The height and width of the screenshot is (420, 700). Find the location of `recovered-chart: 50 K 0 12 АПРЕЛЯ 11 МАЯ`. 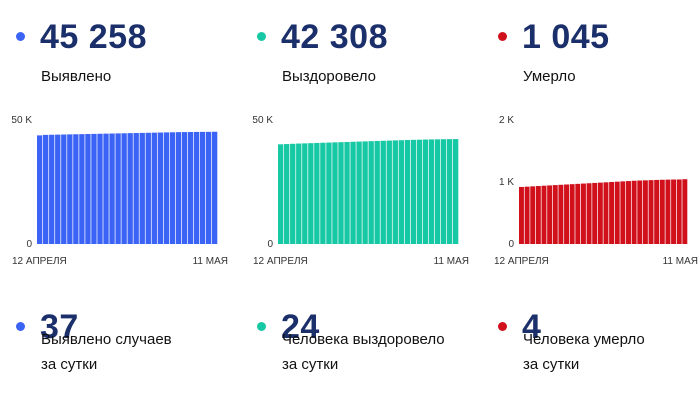

recovered-chart: 50 K 0 12 АПРЕЛЯ 11 МАЯ is located at coordinates (360, 191).